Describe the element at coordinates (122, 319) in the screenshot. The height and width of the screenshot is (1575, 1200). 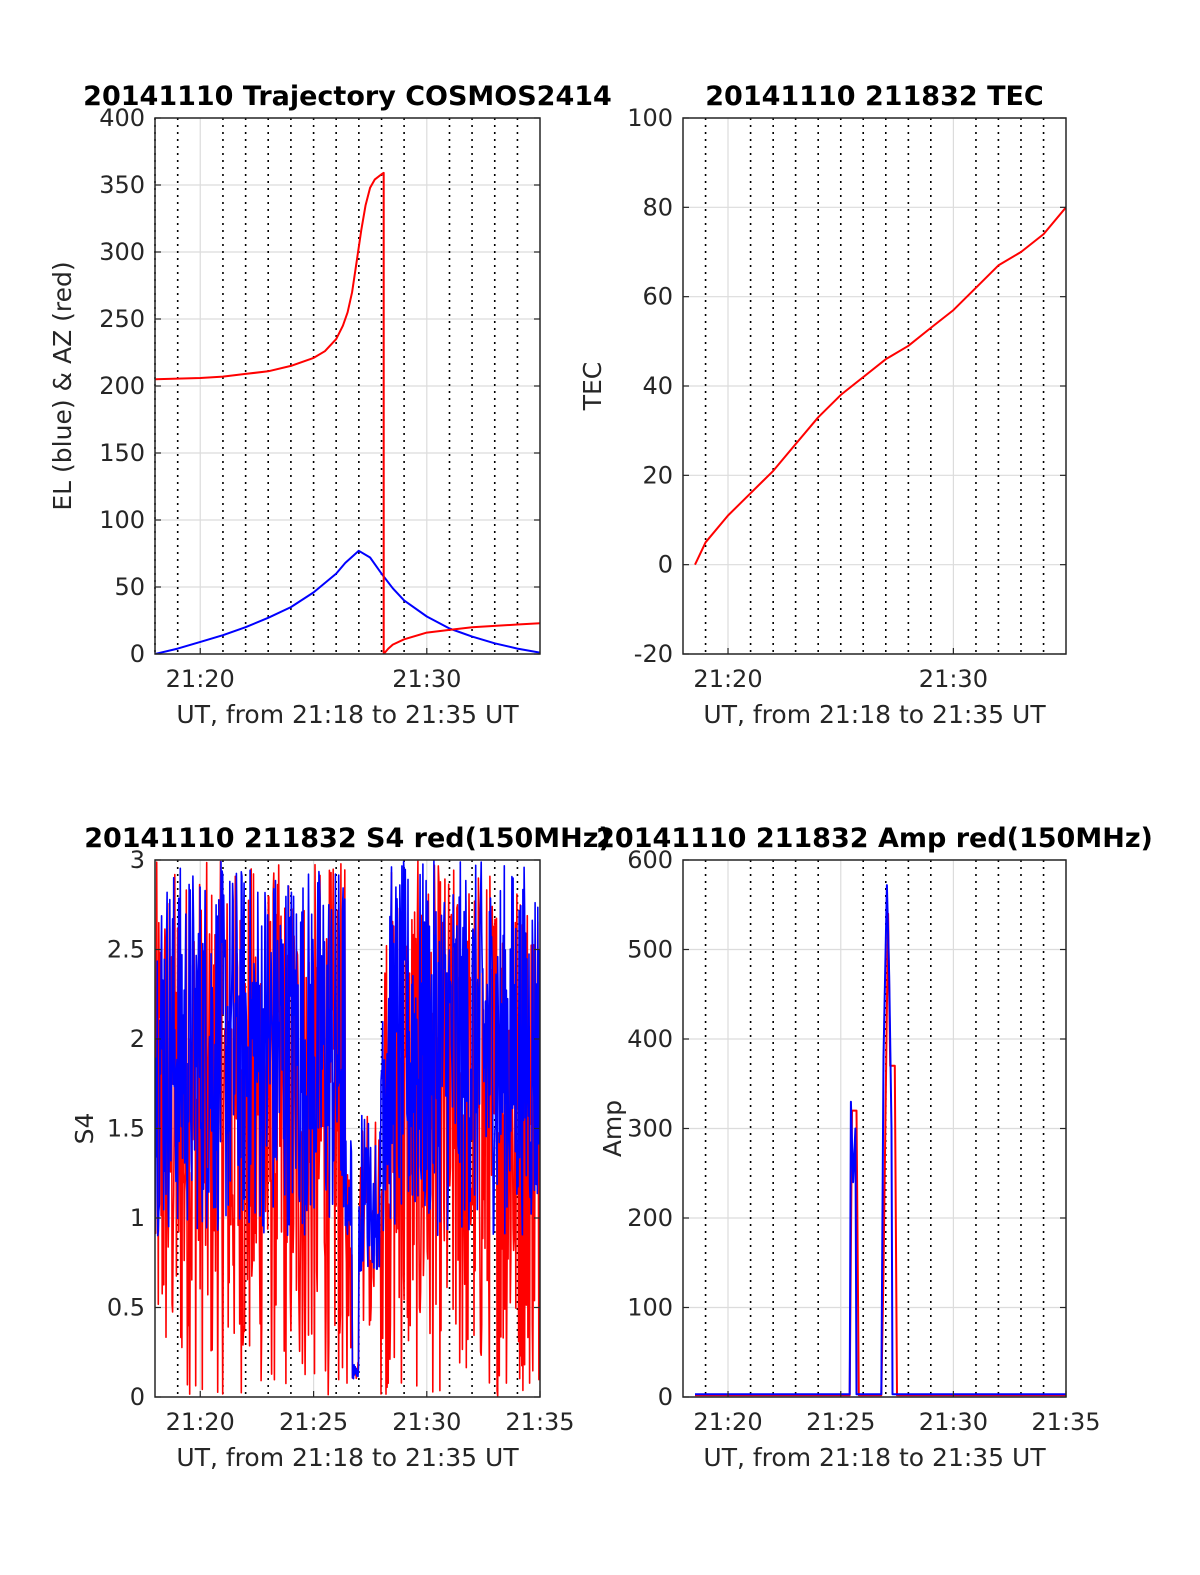
I see `y-tick-label: 250` at that location.